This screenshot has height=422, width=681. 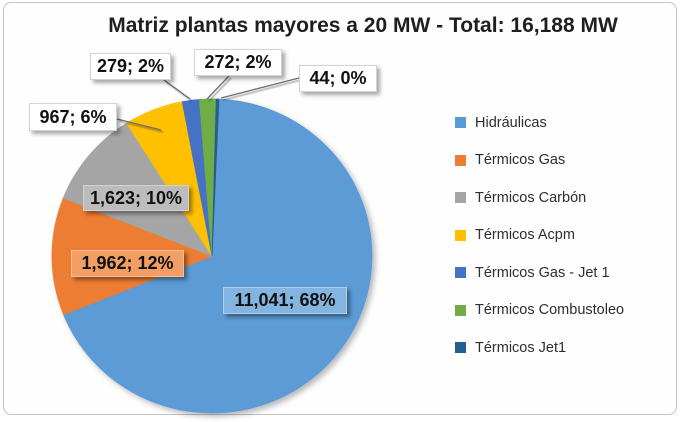 What do you see at coordinates (208, 103) in the screenshot?
I see `leader-lines` at bounding box center [208, 103].